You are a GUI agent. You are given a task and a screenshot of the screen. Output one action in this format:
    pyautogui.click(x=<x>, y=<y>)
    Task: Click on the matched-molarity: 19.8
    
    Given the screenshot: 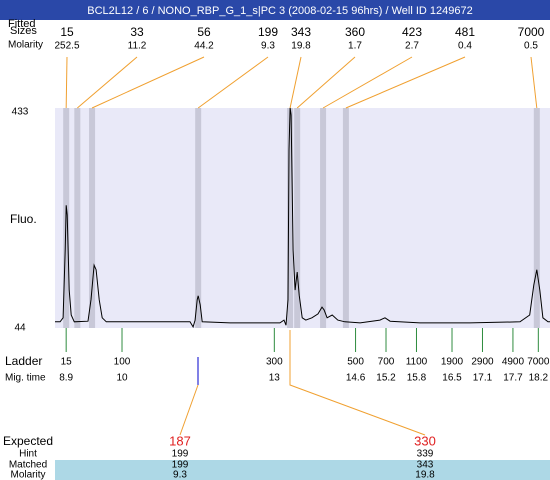 What is the action you would take?
    pyautogui.click(x=425, y=475)
    